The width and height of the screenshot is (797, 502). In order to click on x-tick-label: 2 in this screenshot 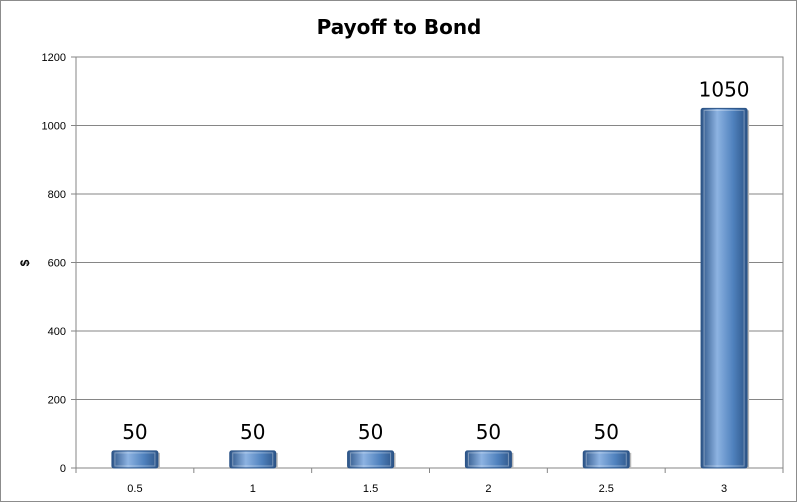, I will do `click(488, 489)`.